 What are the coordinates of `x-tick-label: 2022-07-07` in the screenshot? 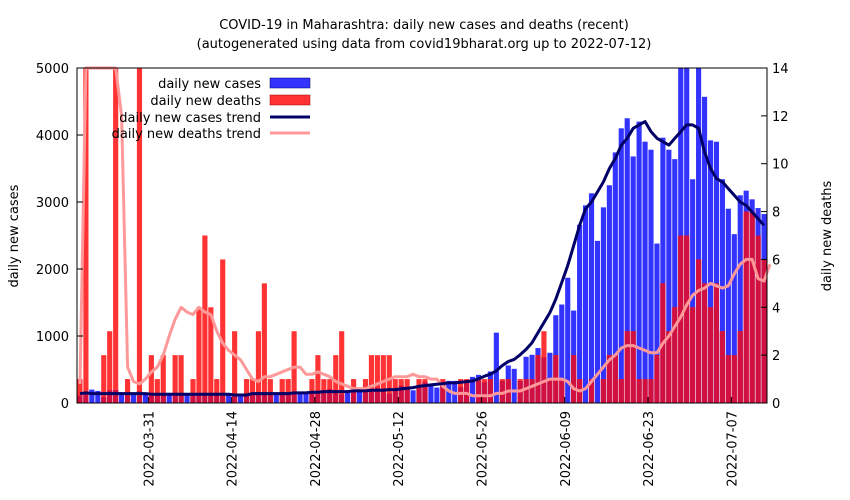 It's located at (732, 449).